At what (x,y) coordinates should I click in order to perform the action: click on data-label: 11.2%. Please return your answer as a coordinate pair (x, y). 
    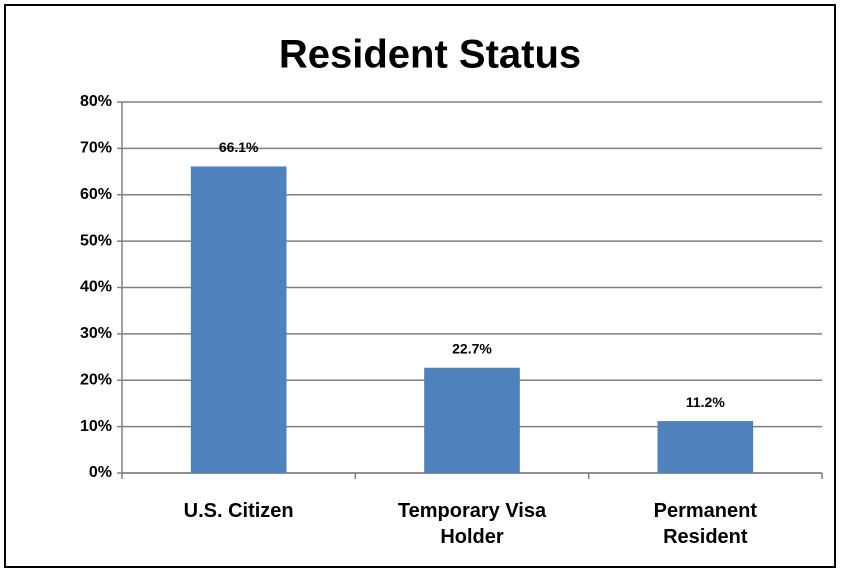
    Looking at the image, I should click on (705, 402).